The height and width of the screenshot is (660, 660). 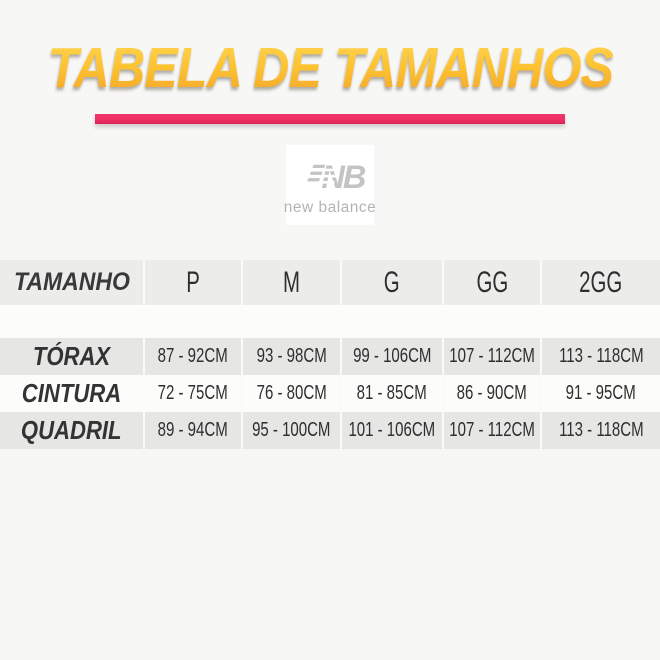 I want to click on size-cell: 76 - 80CM, so click(x=290, y=393).